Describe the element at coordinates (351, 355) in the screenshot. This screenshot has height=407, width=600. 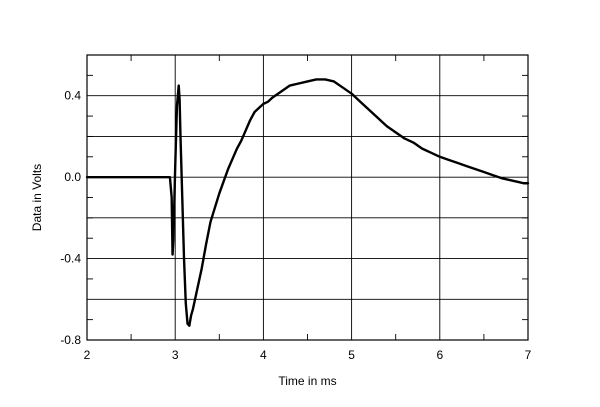
I see `x-tick-label: 5` at that location.